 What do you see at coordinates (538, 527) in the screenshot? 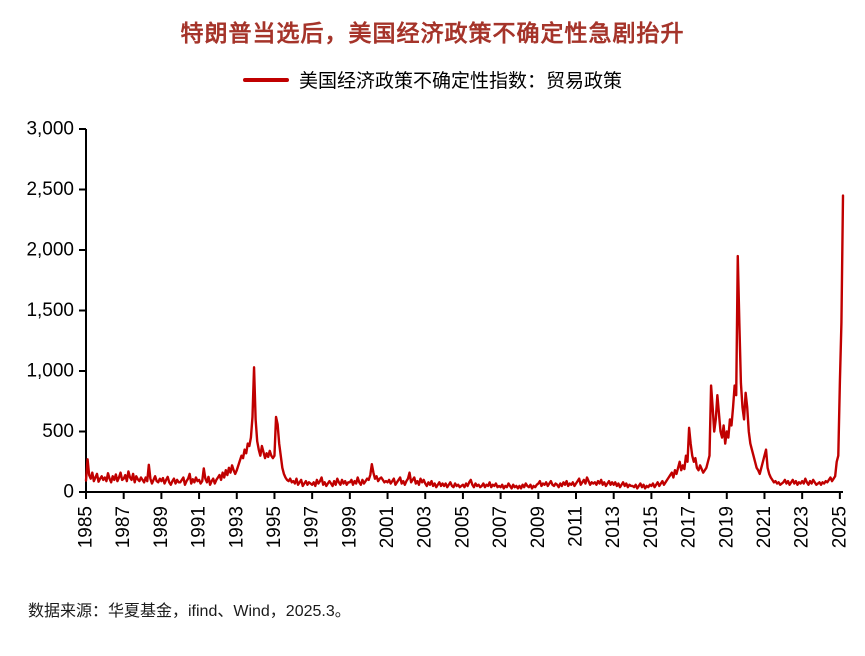
I see `x-tick-label: 2009` at bounding box center [538, 527].